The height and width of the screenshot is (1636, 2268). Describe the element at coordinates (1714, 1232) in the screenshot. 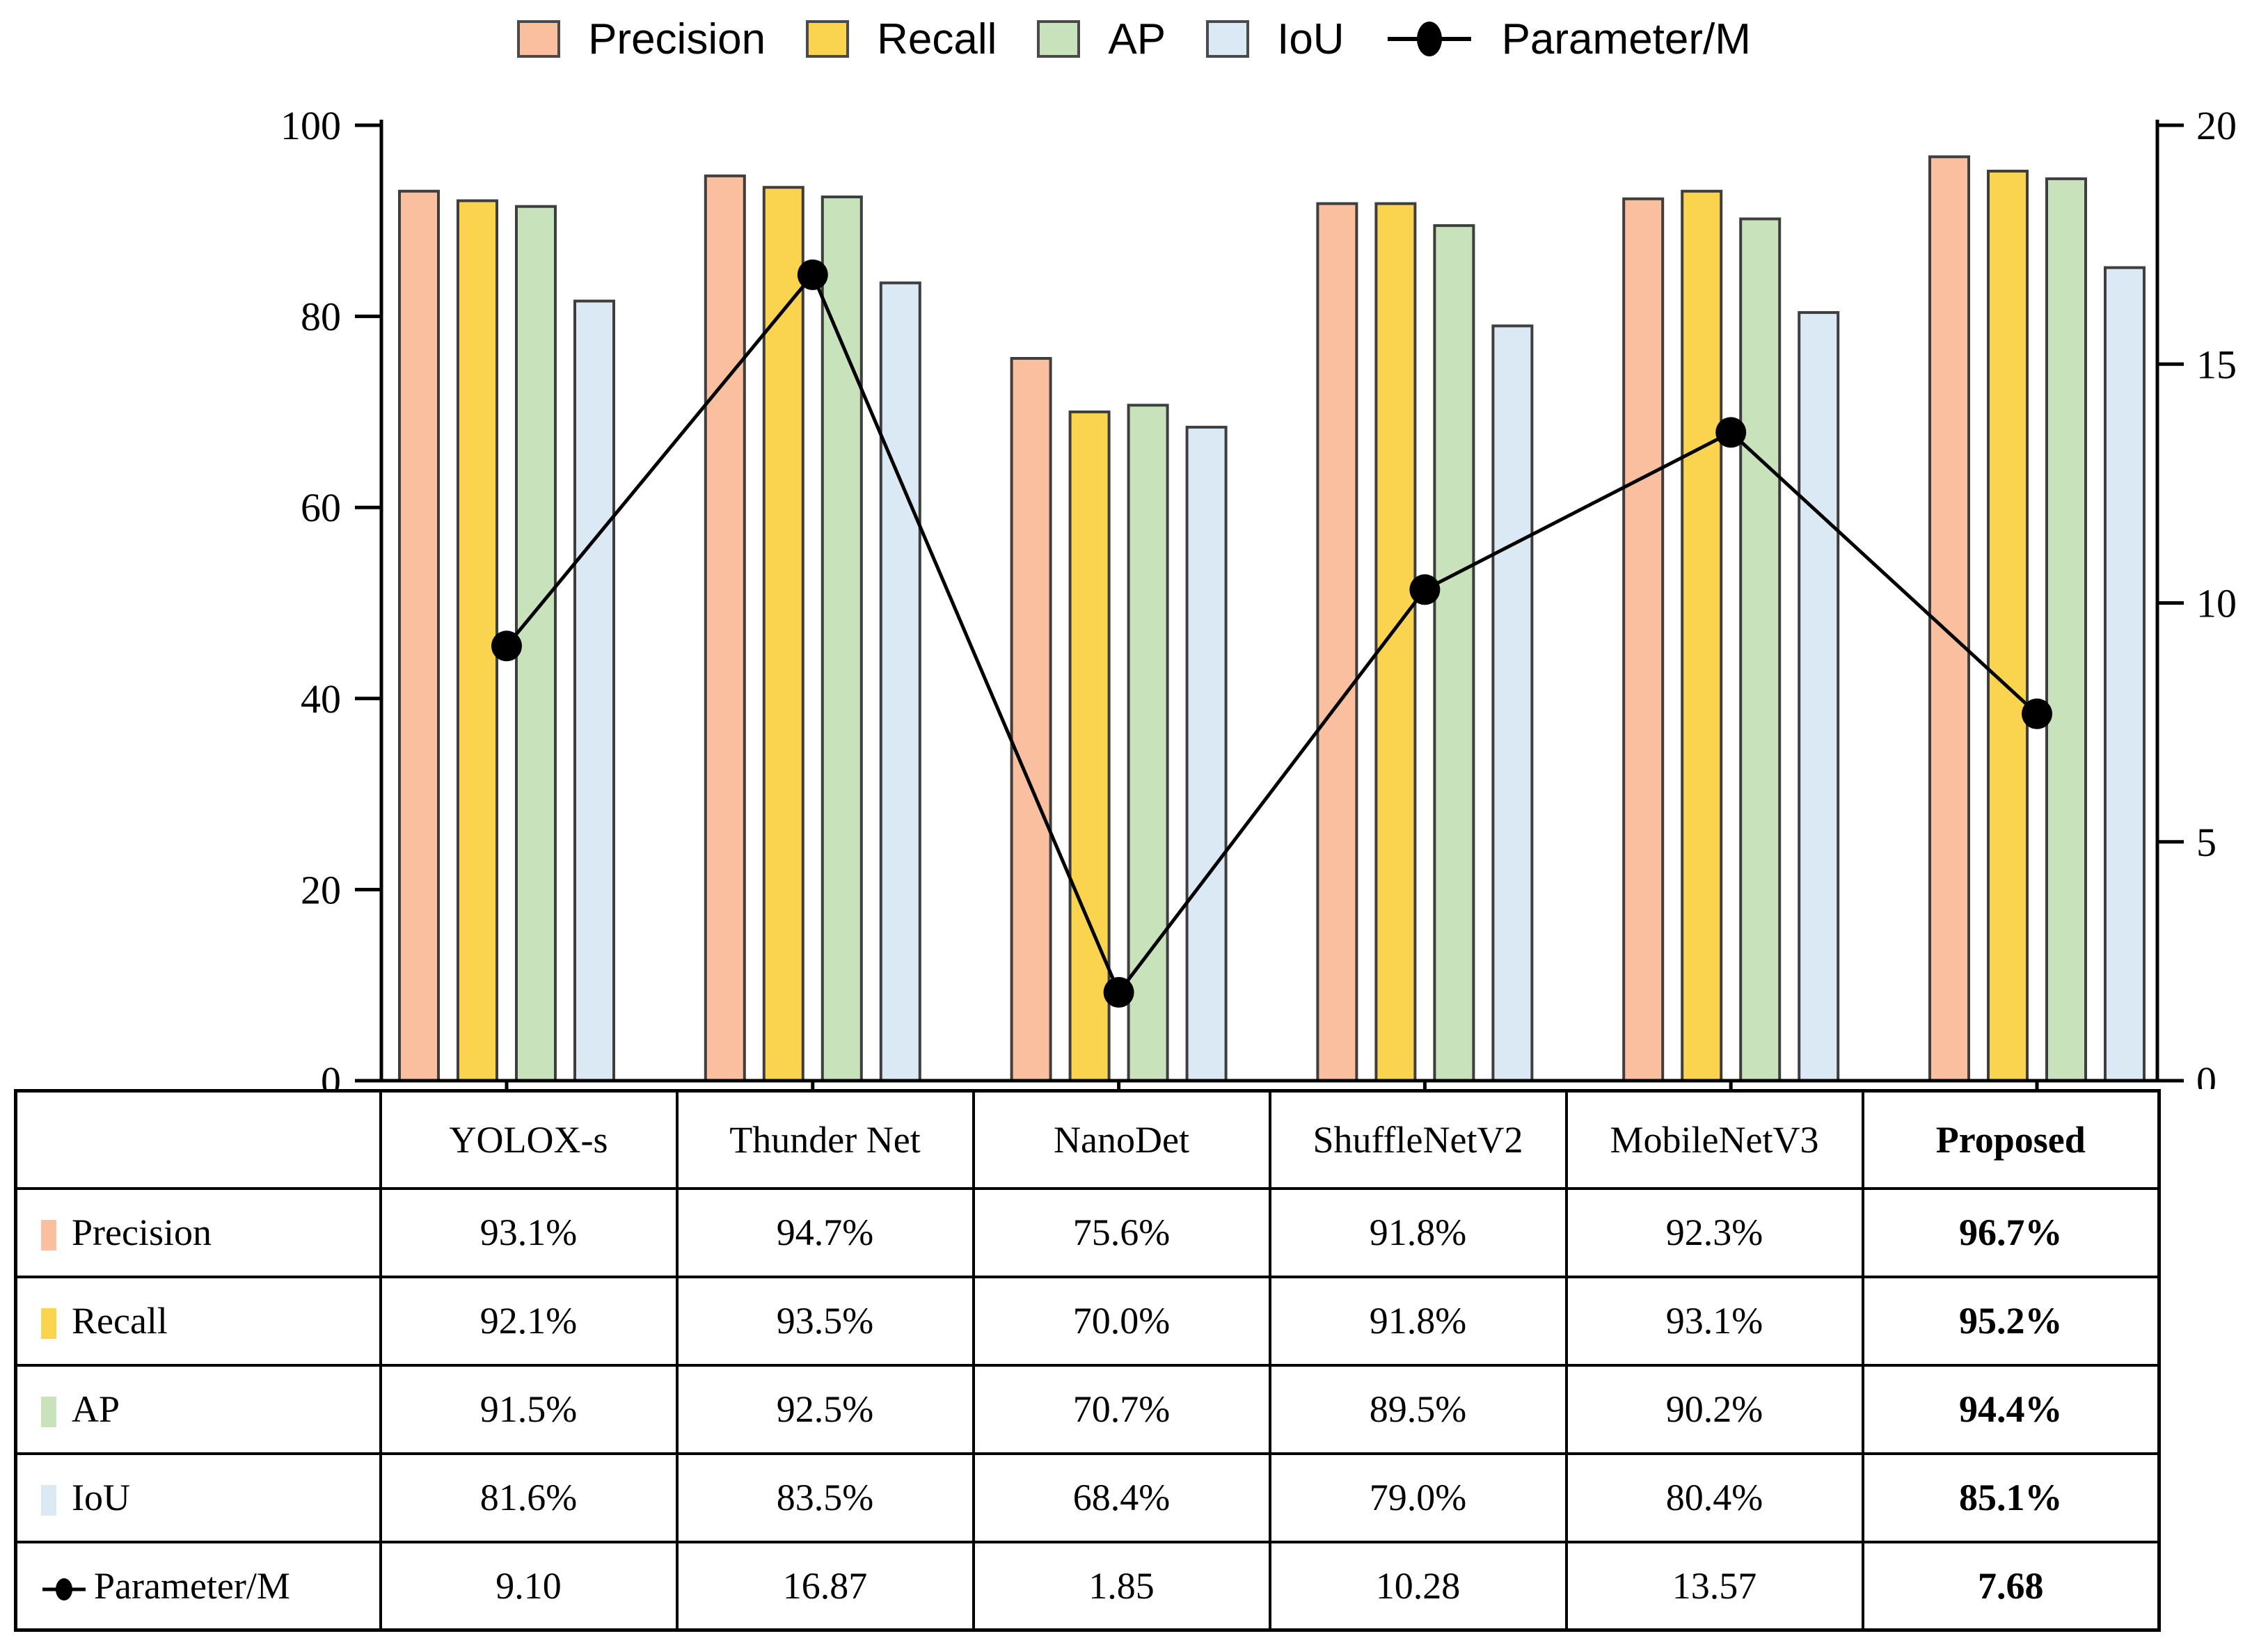

I see `table-cell: 92.3%` at that location.